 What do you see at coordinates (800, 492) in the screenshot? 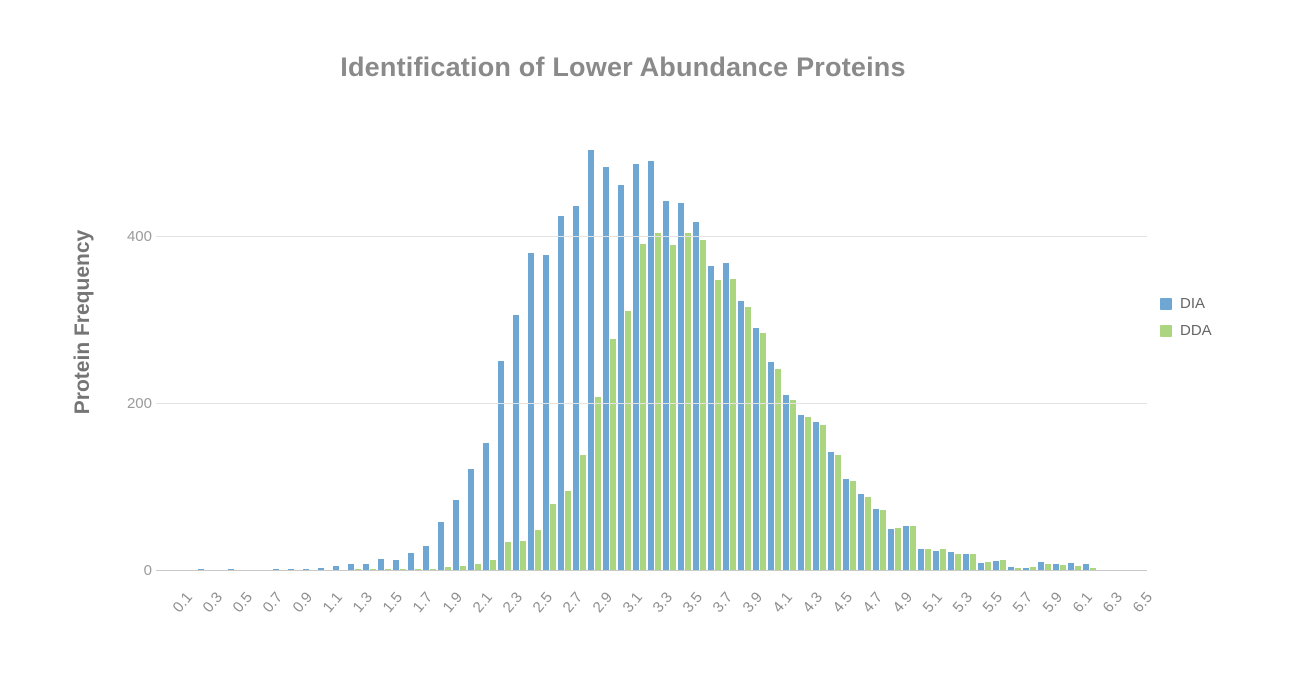
I see `bar-dia-4.3` at bounding box center [800, 492].